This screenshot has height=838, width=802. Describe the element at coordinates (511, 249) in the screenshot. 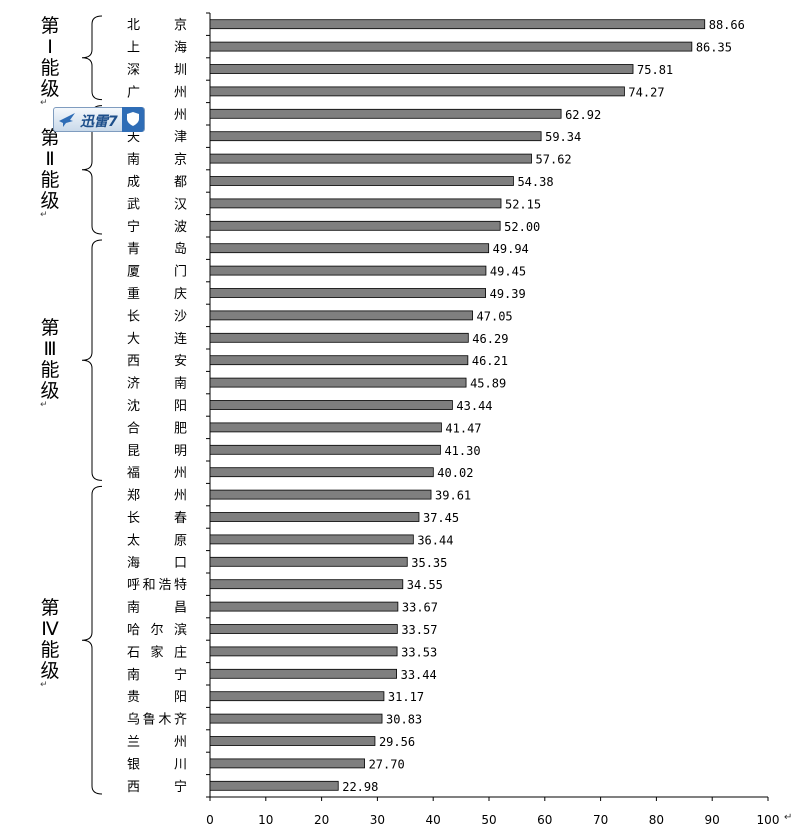

I see `value-label: 49.94` at that location.